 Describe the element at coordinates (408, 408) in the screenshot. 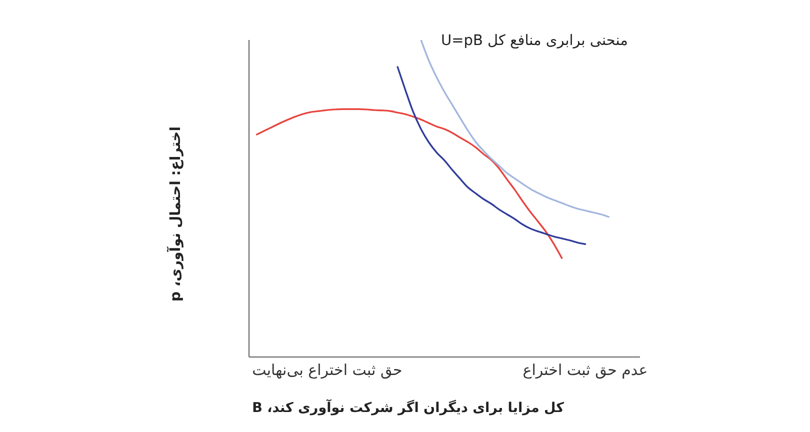

I see `x-axis-title: کل مزایا برای دیگران اگر شرکت نوآوری کند، B` at that location.